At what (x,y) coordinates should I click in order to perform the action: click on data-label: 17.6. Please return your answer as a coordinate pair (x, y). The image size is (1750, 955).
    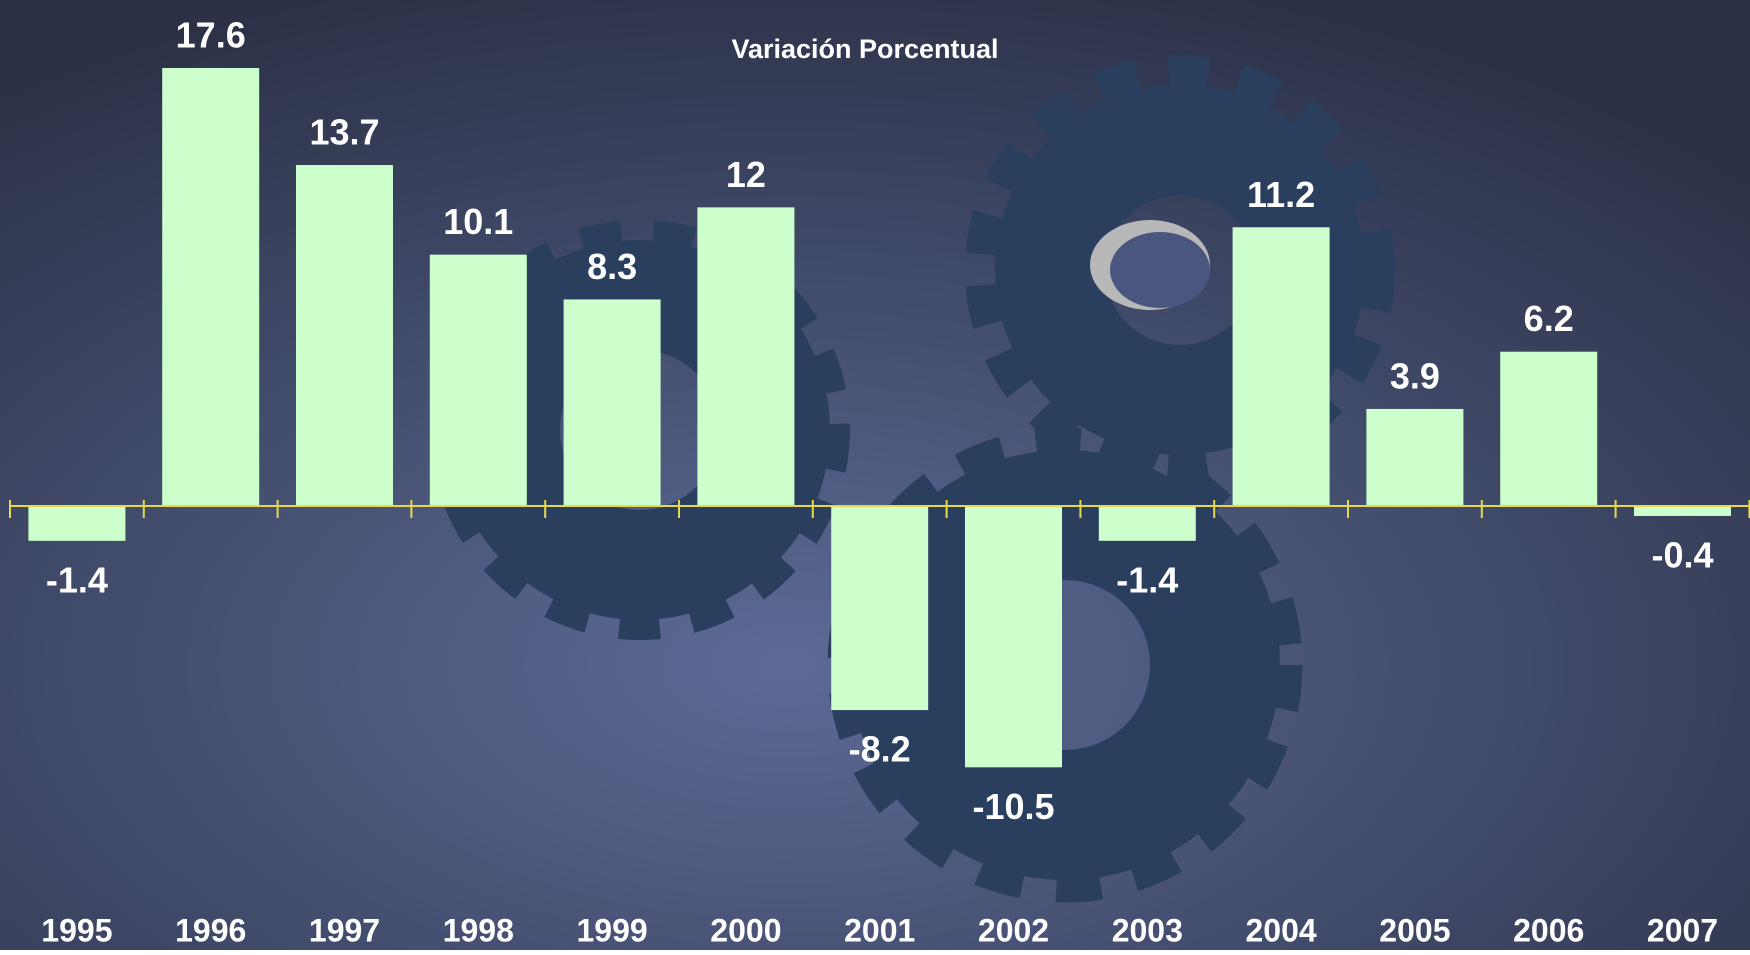
    Looking at the image, I should click on (211, 35).